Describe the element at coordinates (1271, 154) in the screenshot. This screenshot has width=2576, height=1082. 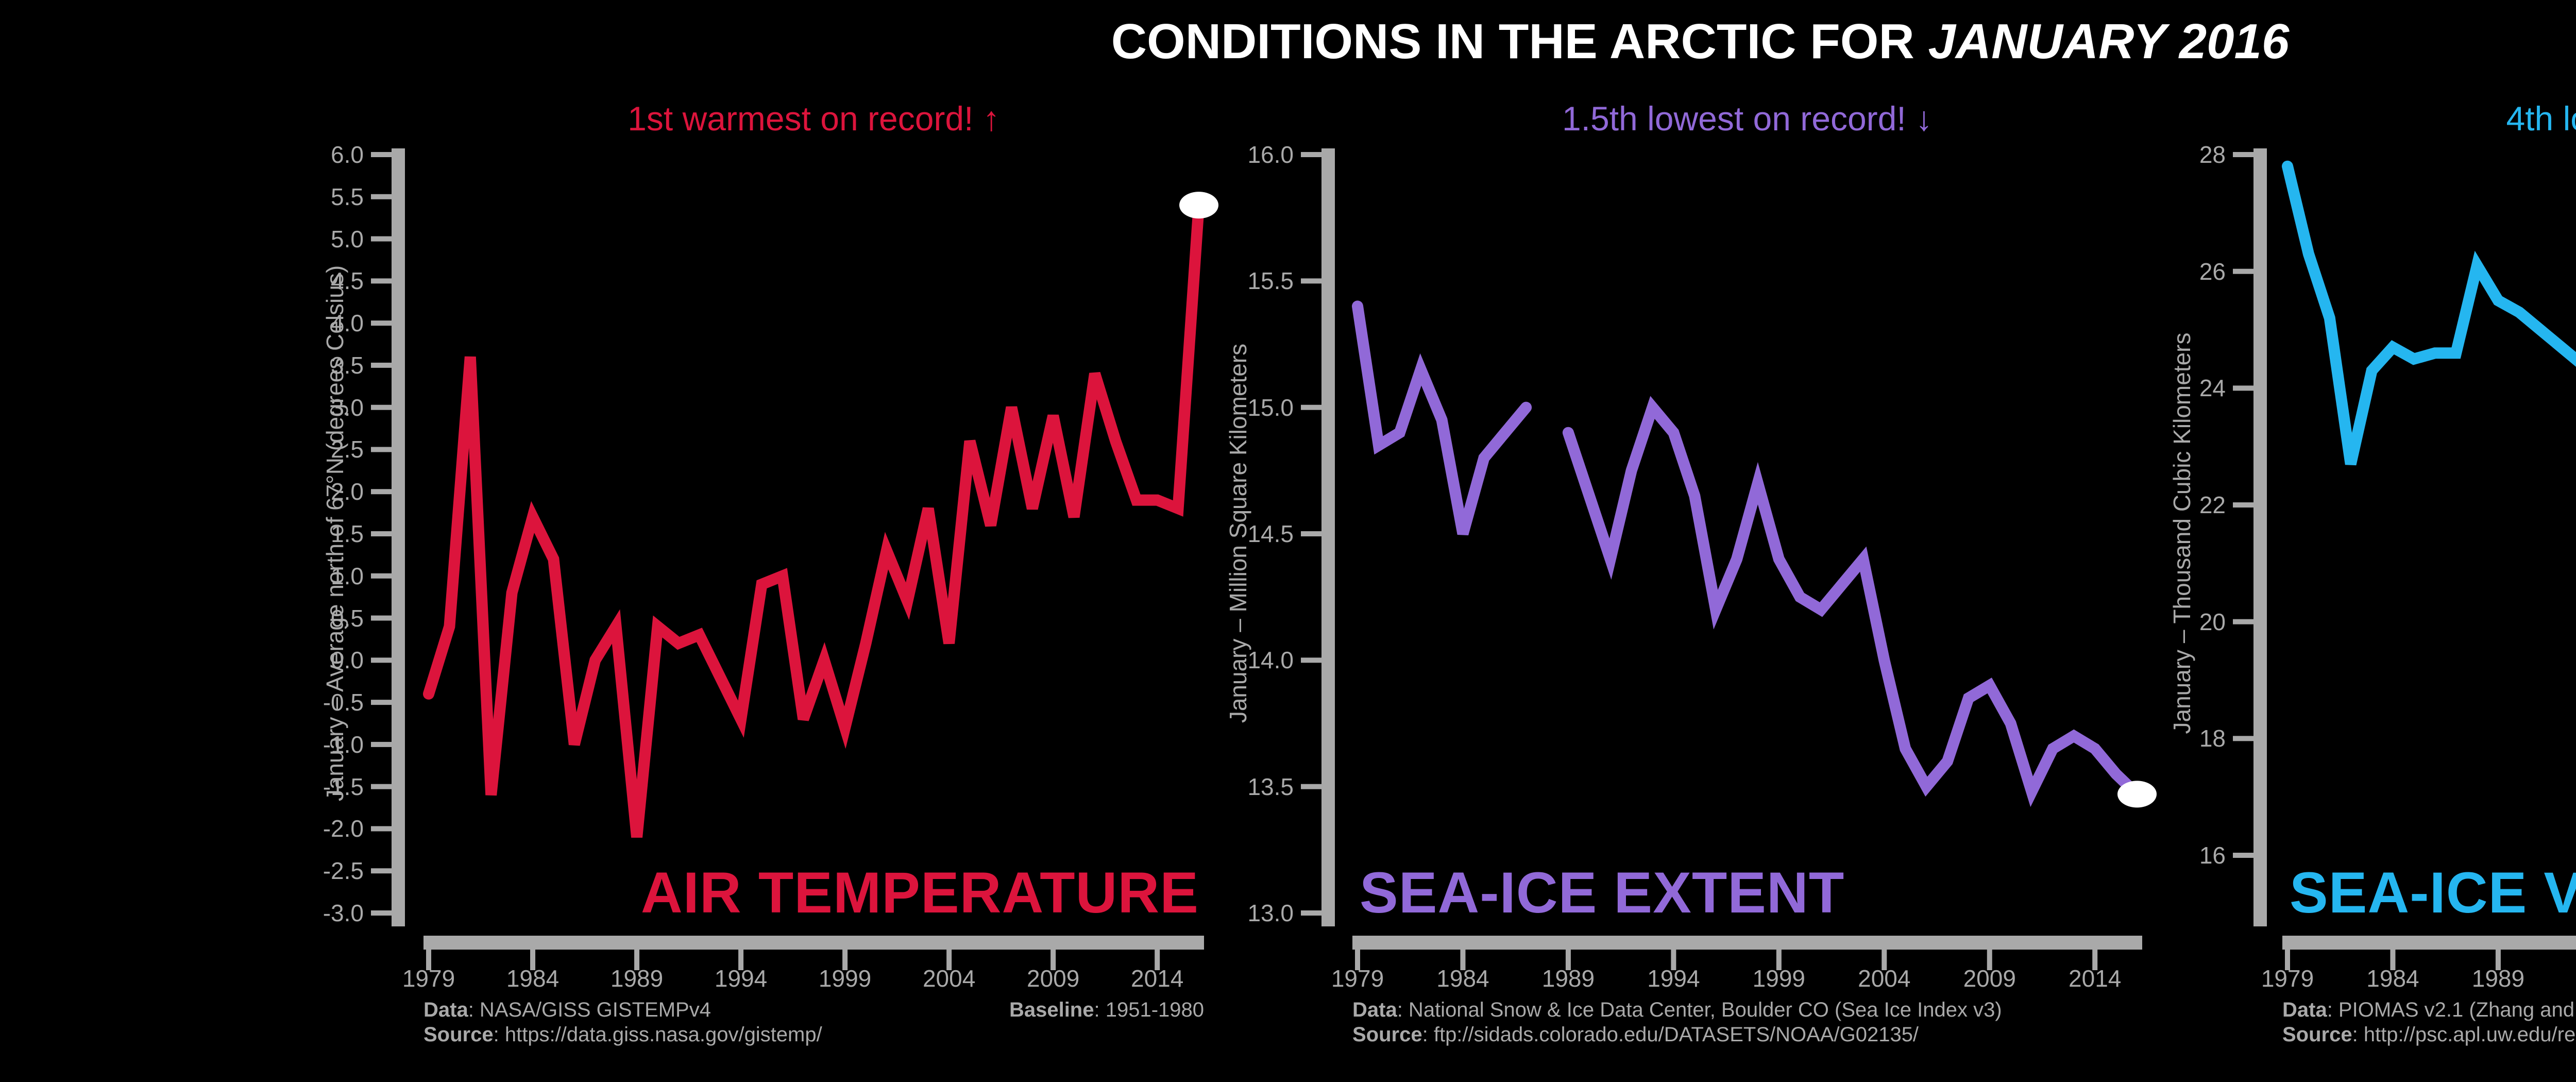
I see `y-tick-label: 16.0` at that location.